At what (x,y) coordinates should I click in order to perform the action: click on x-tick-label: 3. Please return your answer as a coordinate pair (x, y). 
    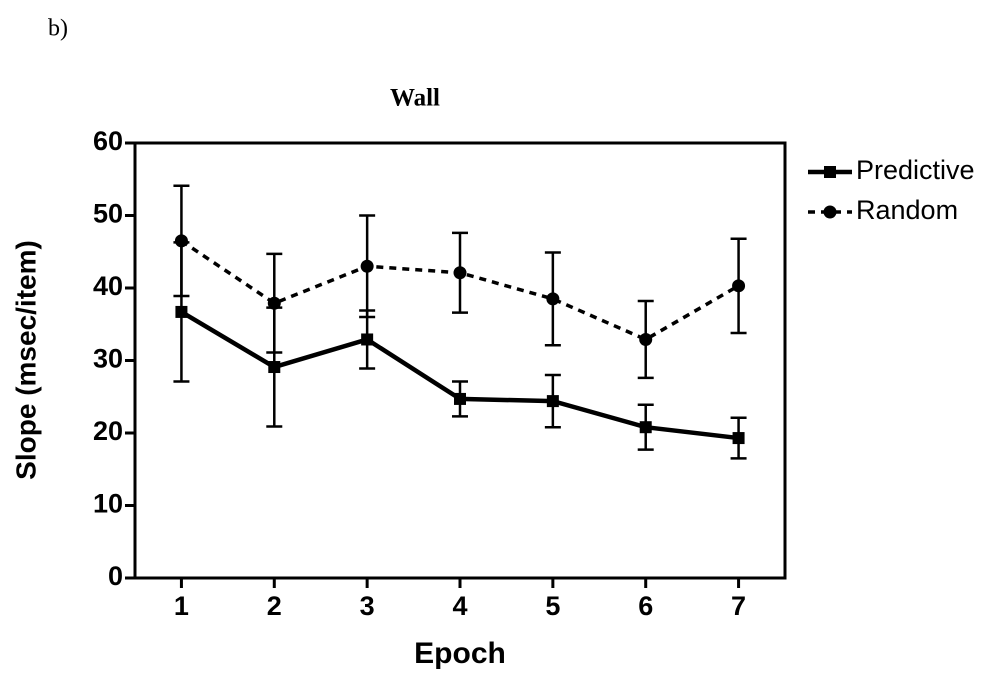
    Looking at the image, I should click on (367, 606).